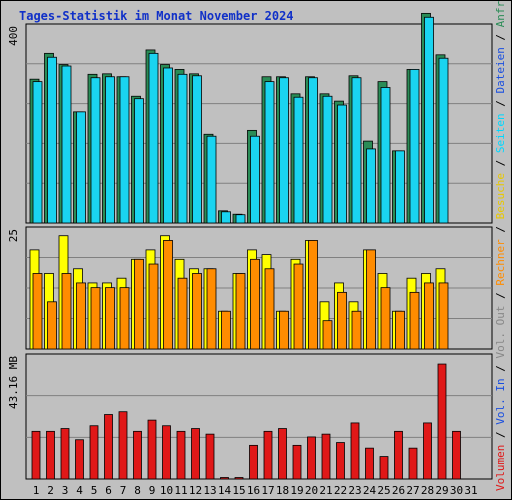  I want to click on x-tick-label-26: 26, so click(398, 490).